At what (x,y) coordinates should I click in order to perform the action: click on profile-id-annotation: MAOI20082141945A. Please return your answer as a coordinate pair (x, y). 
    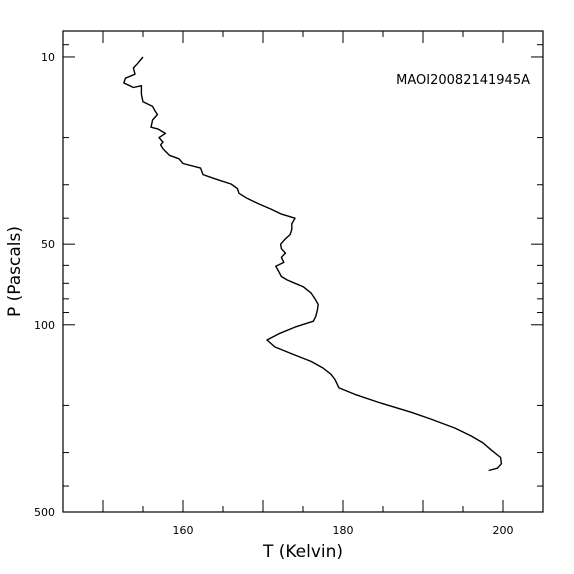
    Looking at the image, I should click on (463, 80).